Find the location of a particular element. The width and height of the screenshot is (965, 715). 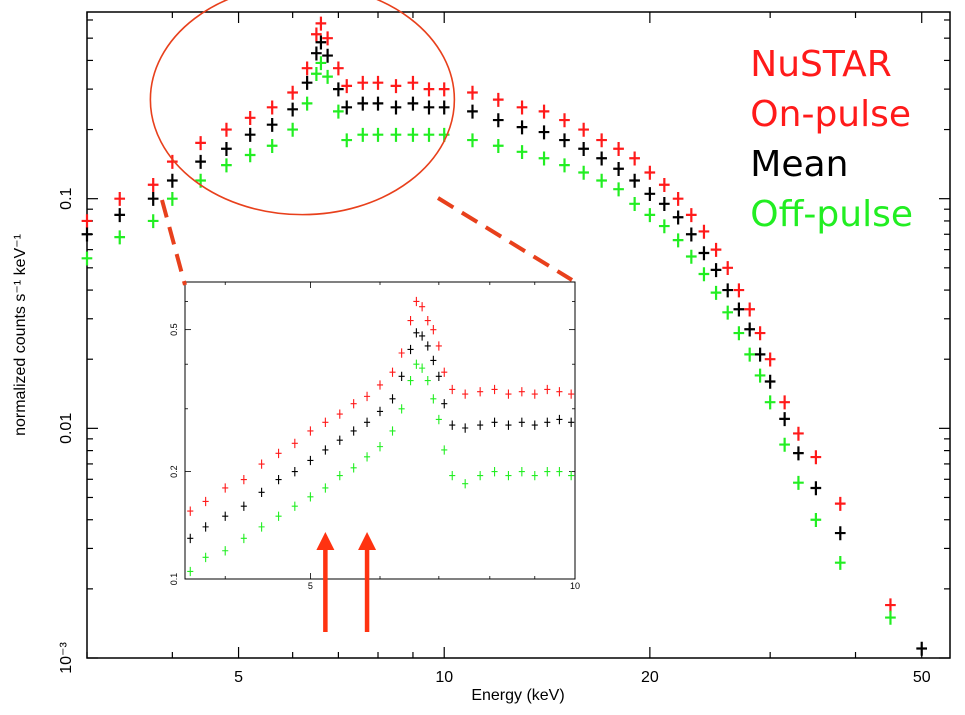

inset-y-tick-label: 0.2 is located at coordinates (174, 471).